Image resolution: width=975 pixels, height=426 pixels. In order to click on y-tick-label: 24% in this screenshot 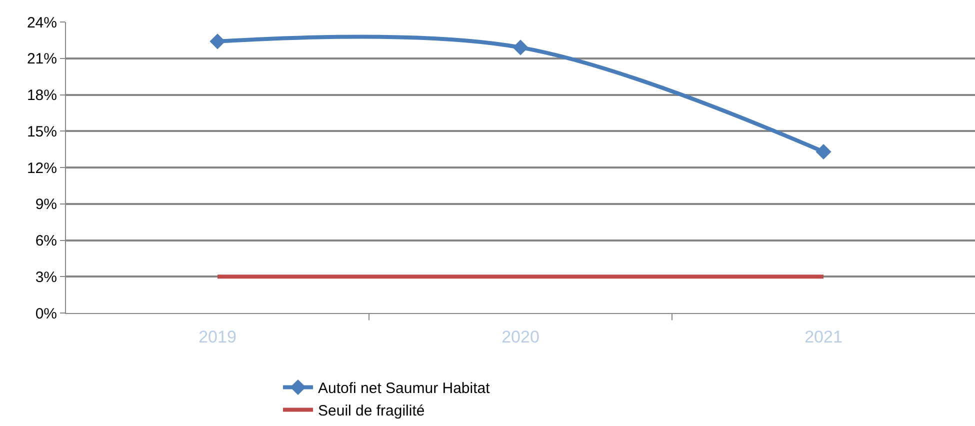, I will do `click(41, 23)`.